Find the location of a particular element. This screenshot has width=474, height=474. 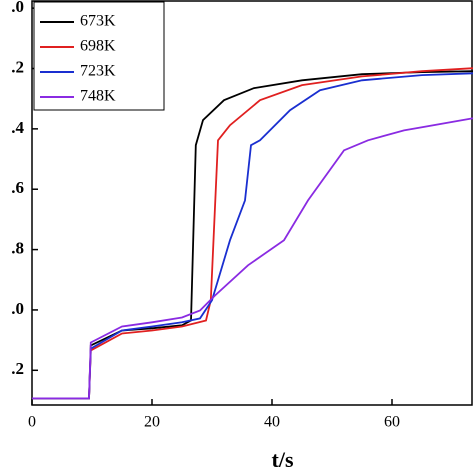

legend-label: 673K is located at coordinates (98, 21).